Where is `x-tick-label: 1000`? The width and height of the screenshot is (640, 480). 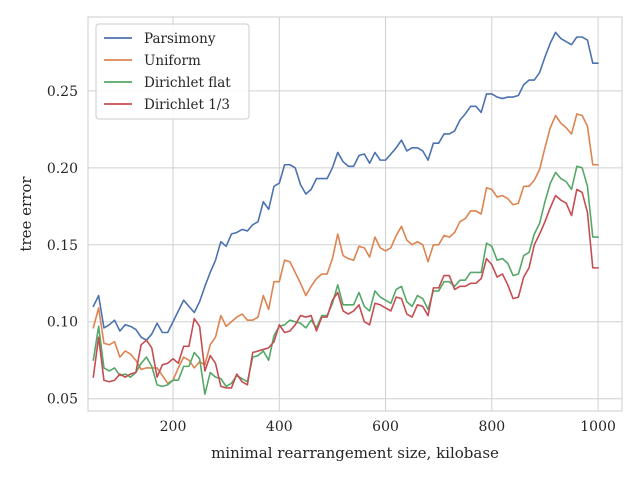 x-tick-label: 1000 is located at coordinates (598, 427).